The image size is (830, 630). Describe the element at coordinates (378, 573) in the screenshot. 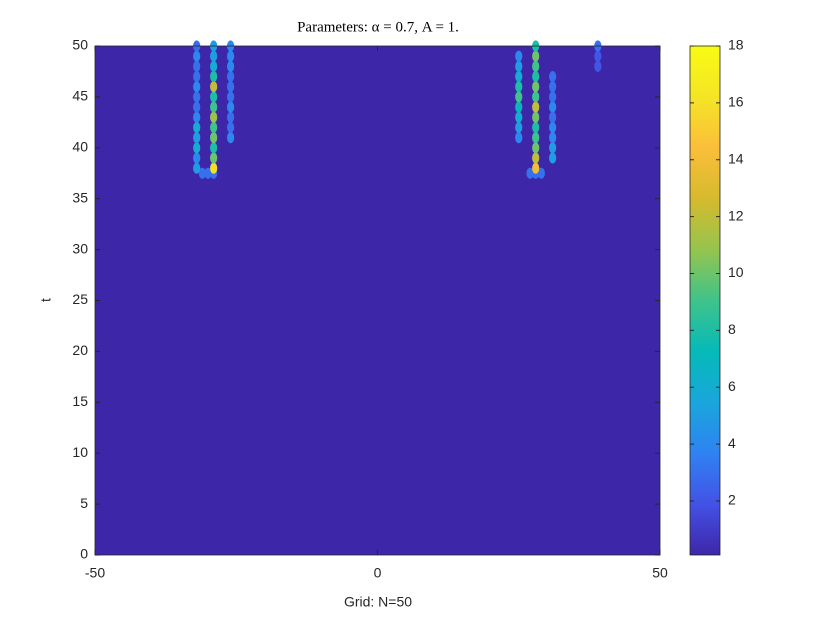

I see `x-tick-label: 0` at that location.